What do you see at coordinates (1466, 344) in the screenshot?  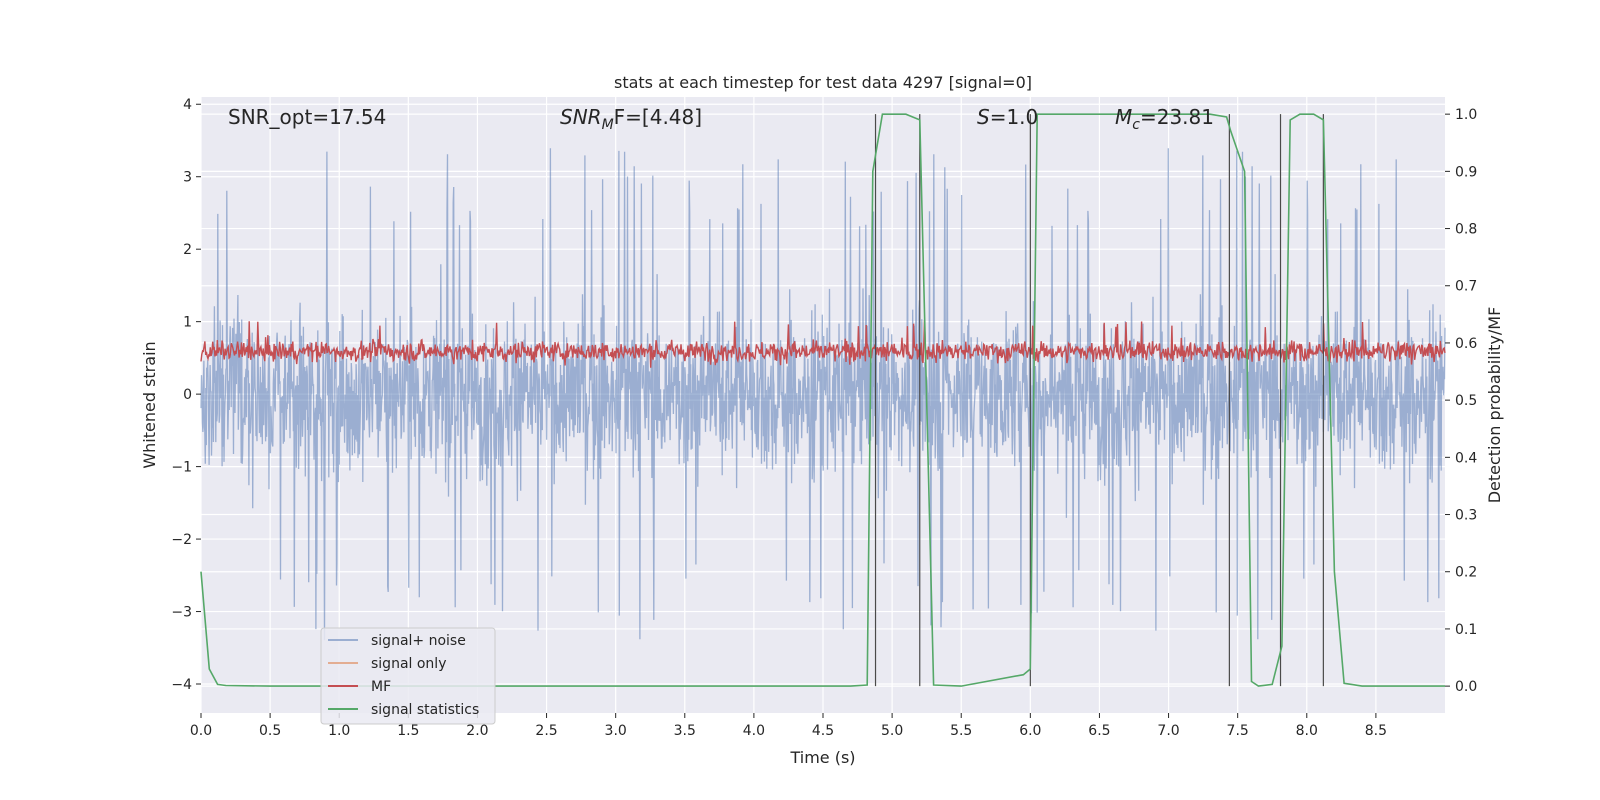 I see `y2-tick-label: 0.6` at bounding box center [1466, 344].